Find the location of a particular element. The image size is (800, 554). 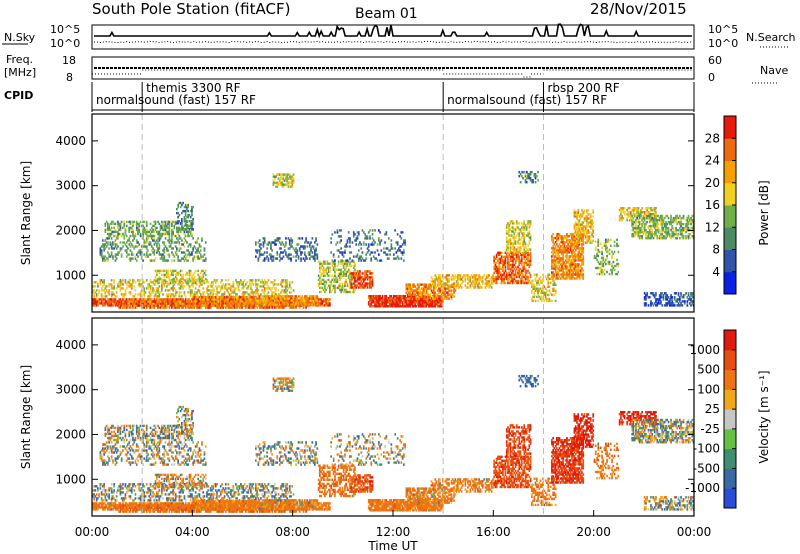

nave-right-tick-bottom: 0 is located at coordinates (711, 77).